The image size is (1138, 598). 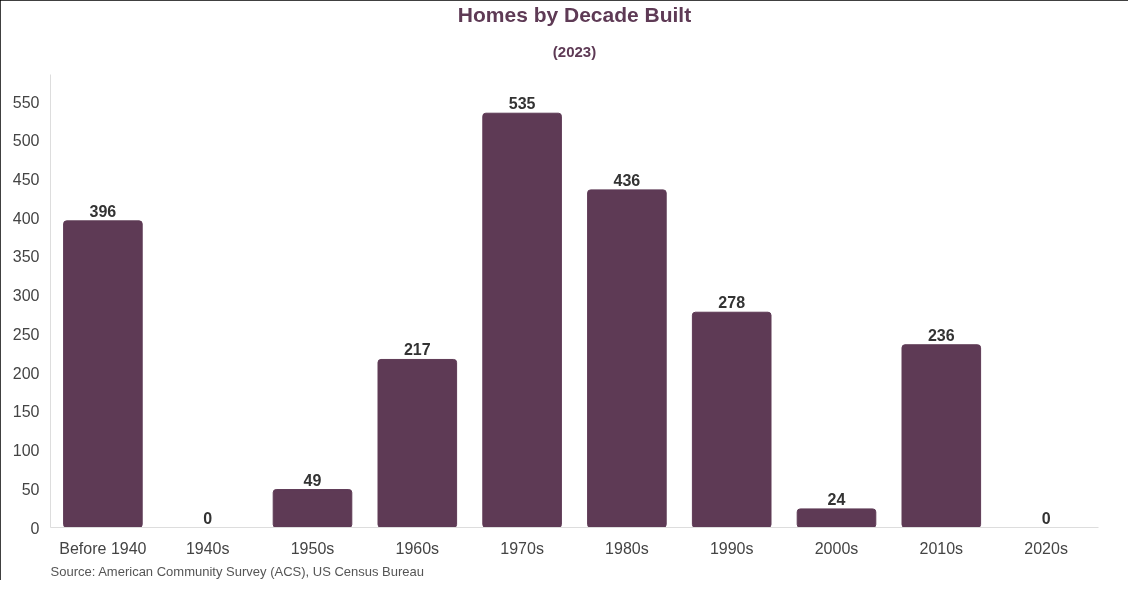 I want to click on source-note: Source: American Community Survey (ACS), US Census Bureau, so click(x=237, y=571).